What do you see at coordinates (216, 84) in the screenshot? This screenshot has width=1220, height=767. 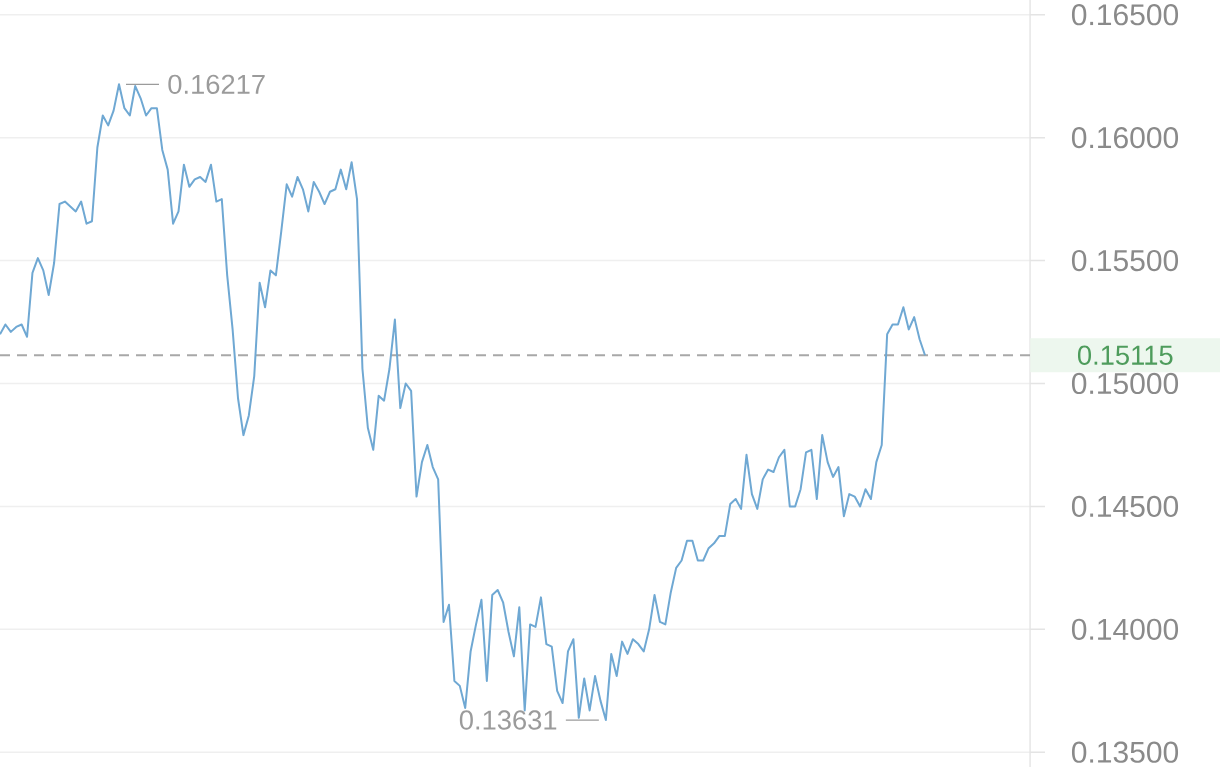 I see `data-label: 0.16217` at bounding box center [216, 84].